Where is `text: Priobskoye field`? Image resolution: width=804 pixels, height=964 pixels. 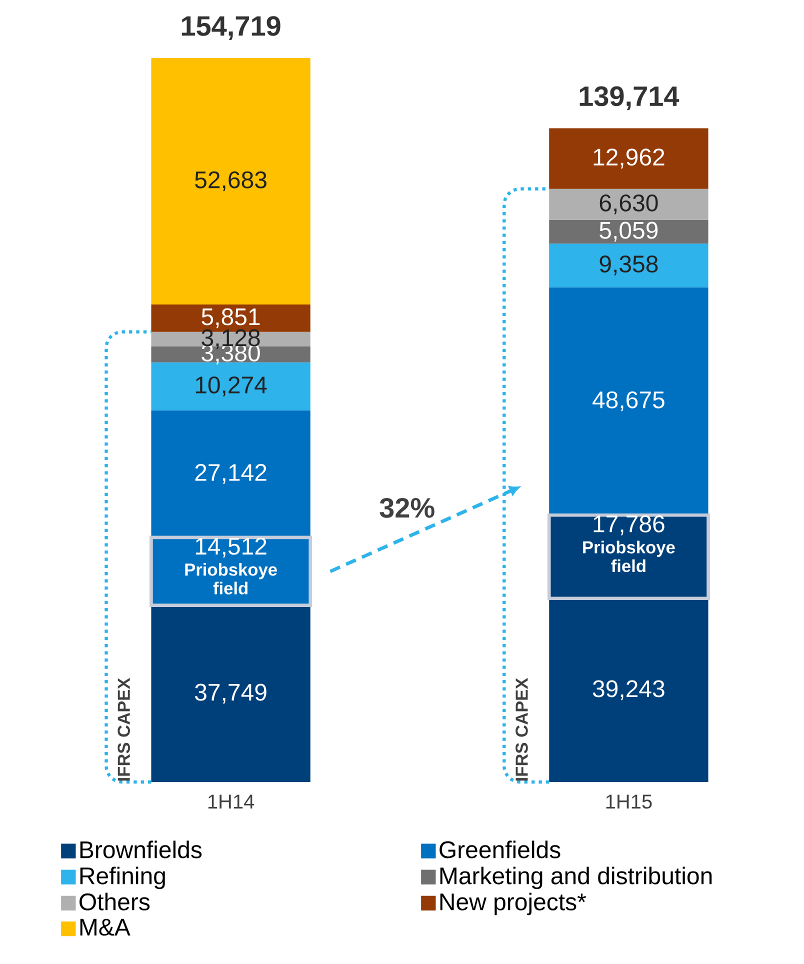
text: Priobskoye field is located at coordinates (629, 556).